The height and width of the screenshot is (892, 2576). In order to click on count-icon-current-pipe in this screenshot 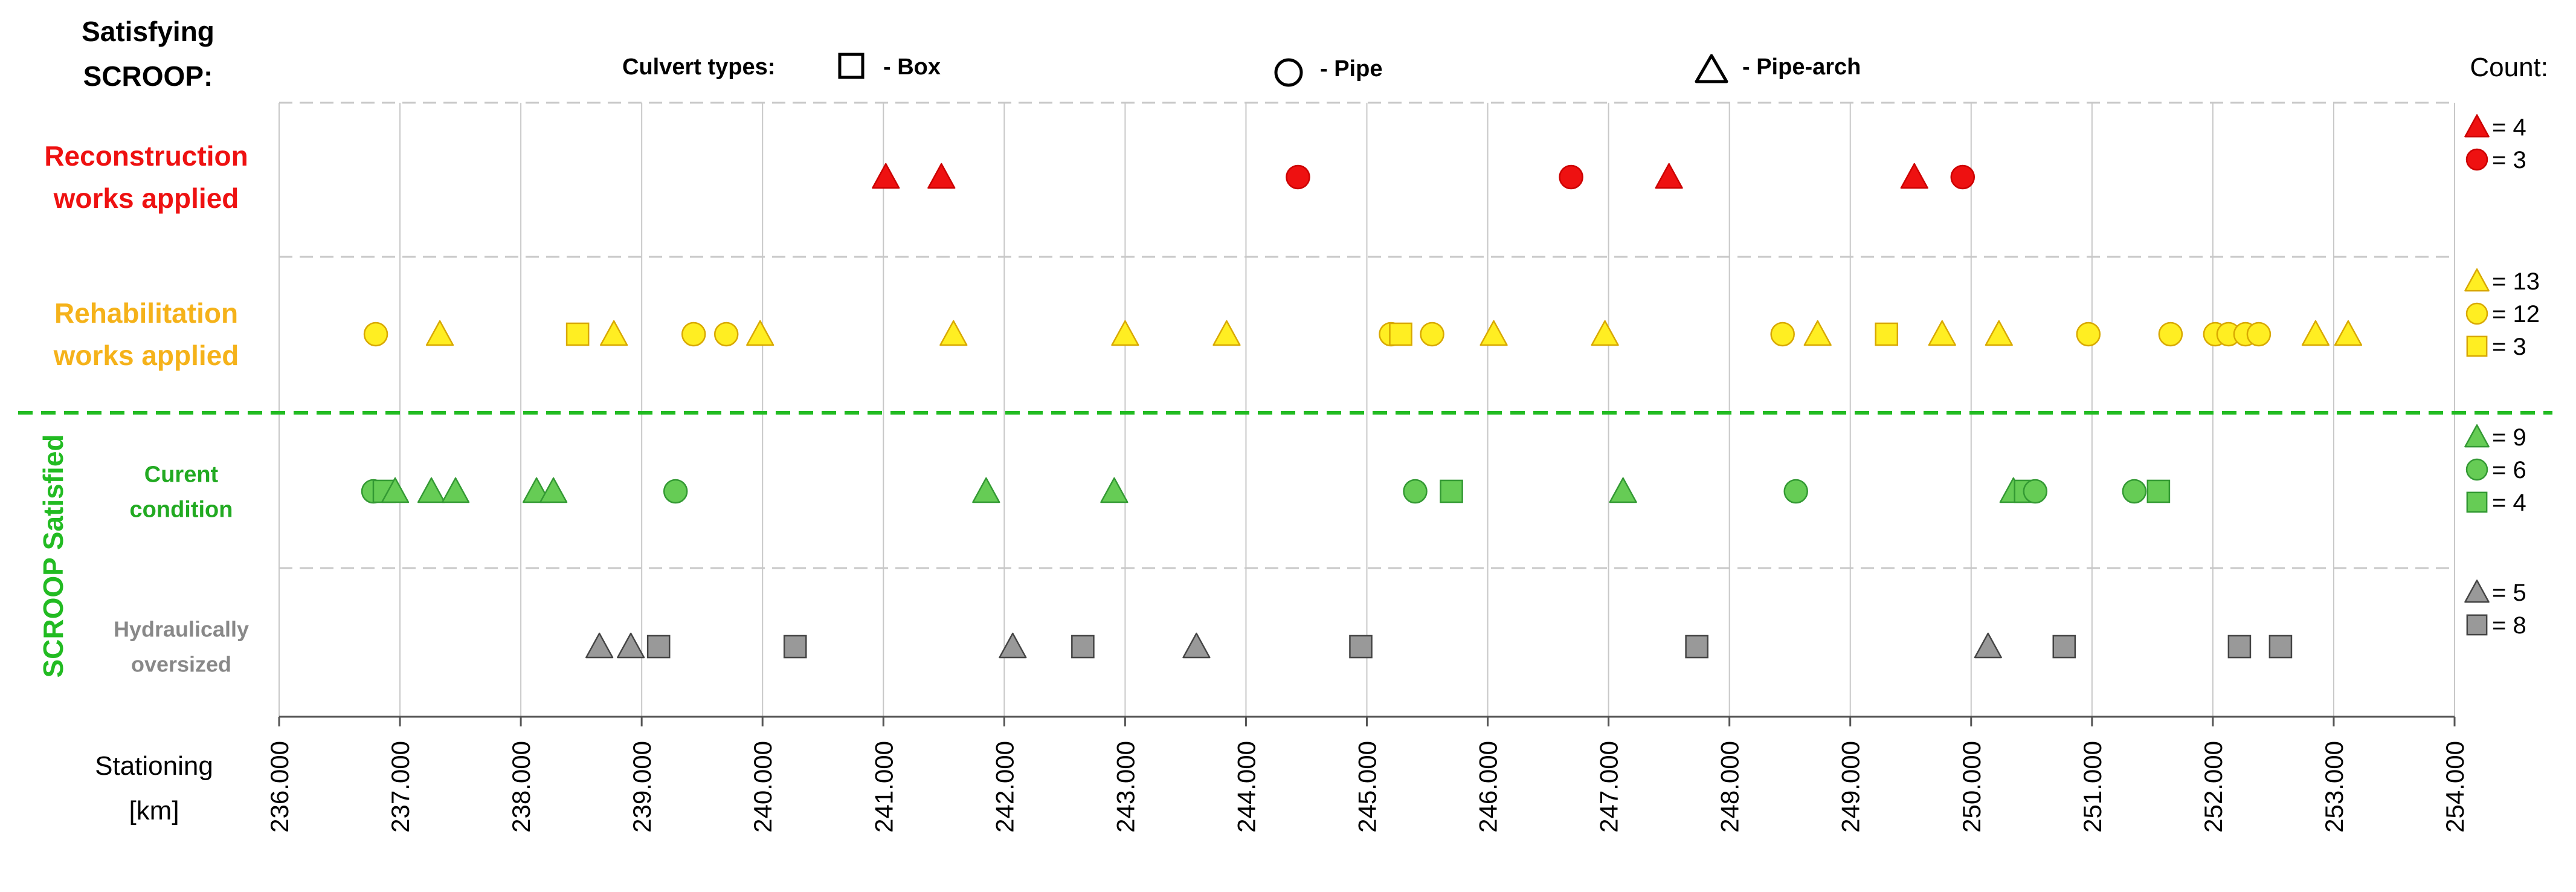, I will do `click(2476, 469)`.